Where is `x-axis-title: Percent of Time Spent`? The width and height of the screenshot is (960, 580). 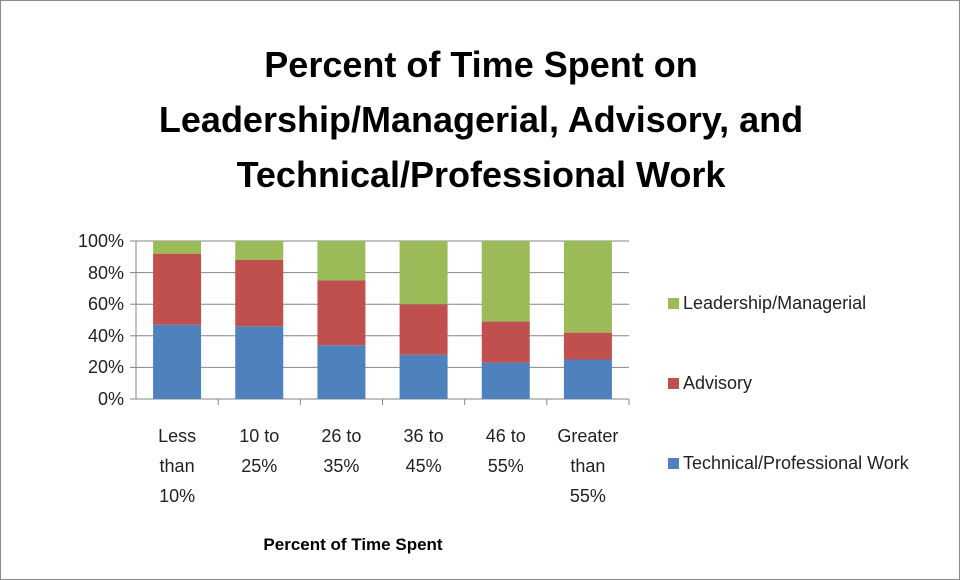 x-axis-title: Percent of Time Spent is located at coordinates (353, 544).